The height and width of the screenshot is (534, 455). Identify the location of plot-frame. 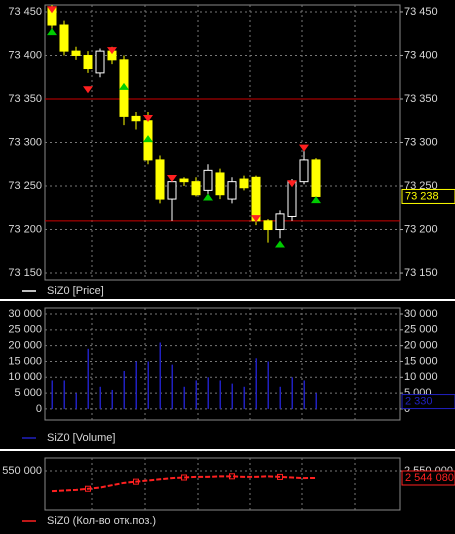
(222, 484).